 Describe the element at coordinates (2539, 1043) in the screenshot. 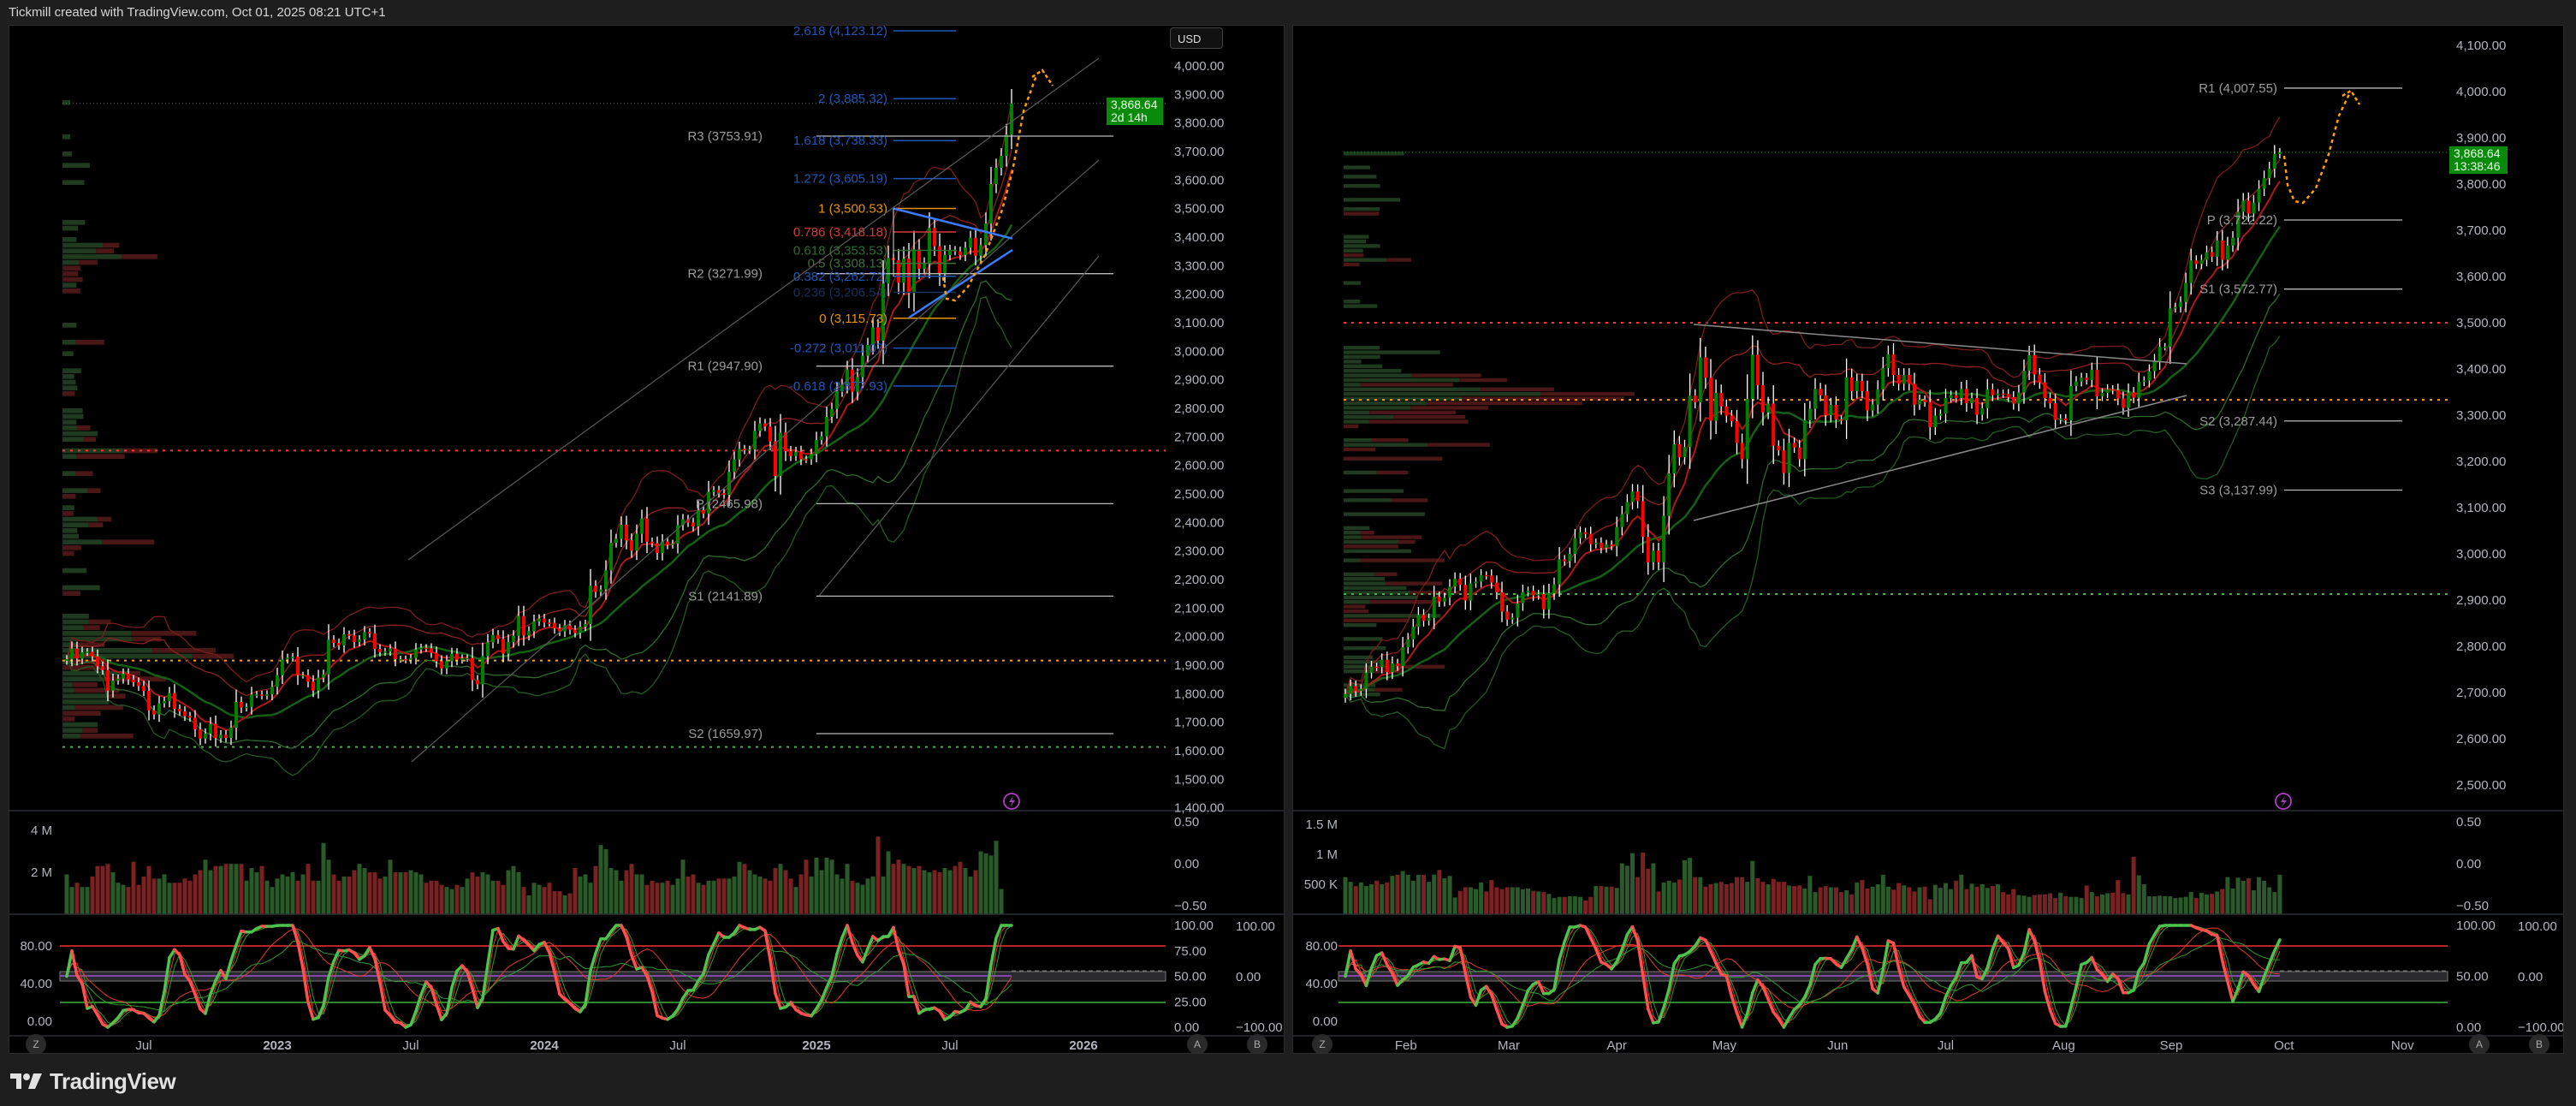

I see `scale-b-button: B` at that location.